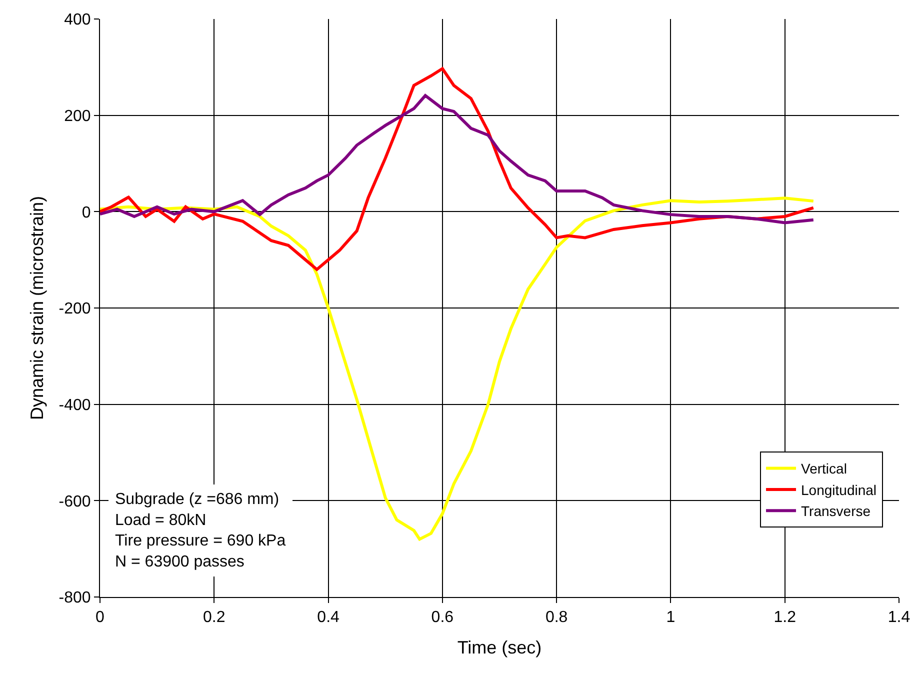 The width and height of the screenshot is (922, 683). Describe the element at coordinates (442, 617) in the screenshot. I see `x-tick-label: 0.6` at that location.